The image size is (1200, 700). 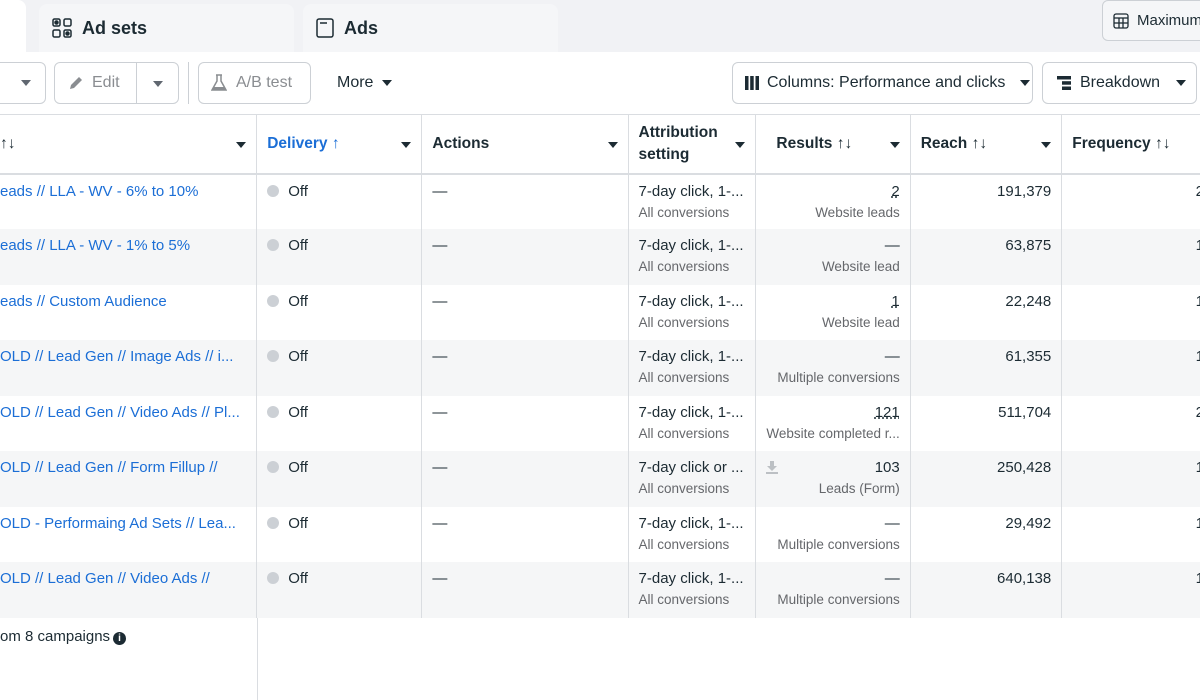 What do you see at coordinates (115, 27) in the screenshot?
I see `tab-label: Ad sets` at bounding box center [115, 27].